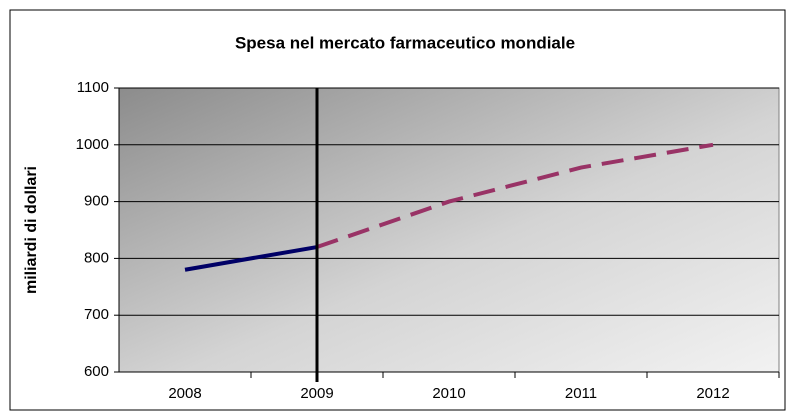  I want to click on y-tick-label: 600, so click(96, 371).